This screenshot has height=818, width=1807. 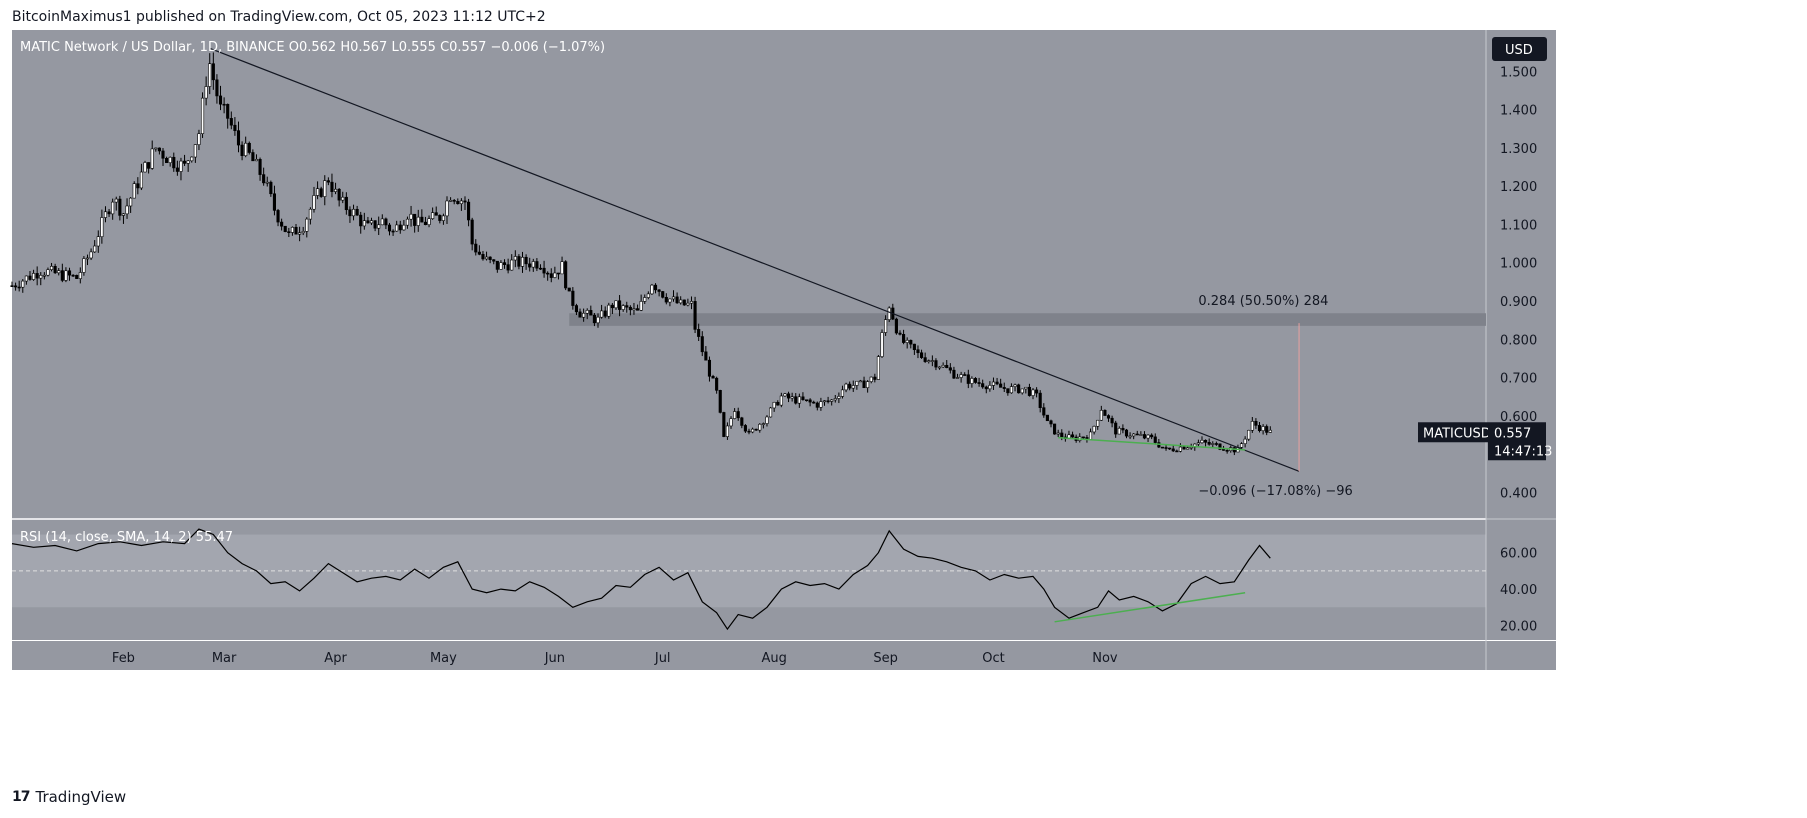 I want to click on price-tick-label: 1.500, so click(x=1518, y=72).